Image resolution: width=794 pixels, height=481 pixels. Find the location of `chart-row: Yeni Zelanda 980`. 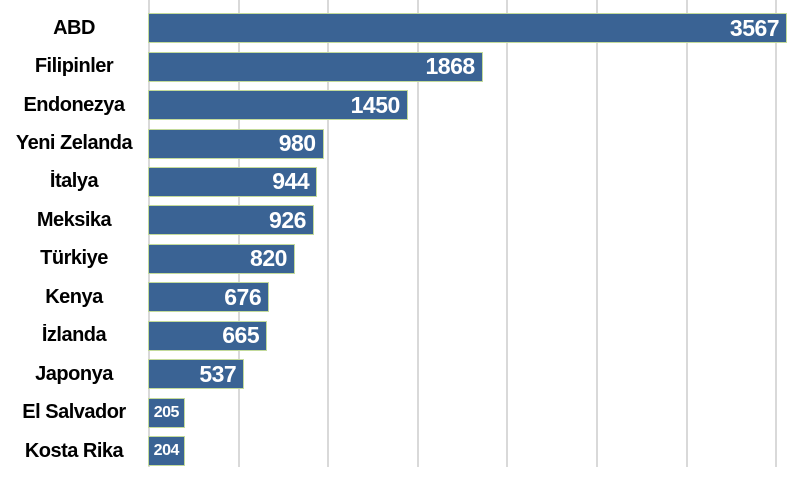

chart-row: Yeni Zelanda 980 is located at coordinates (397, 143).